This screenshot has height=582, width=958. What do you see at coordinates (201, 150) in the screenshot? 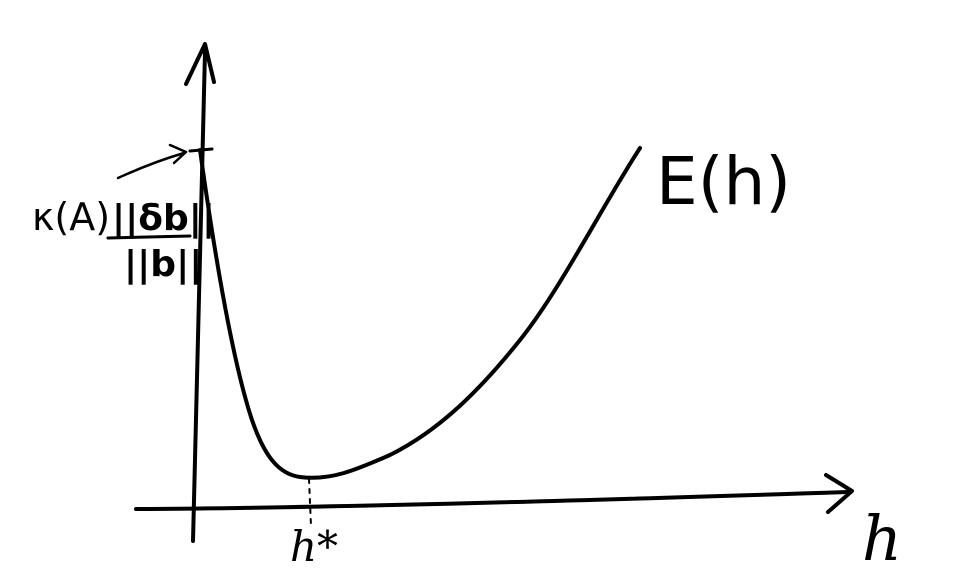
I see `y-intercept-tick` at bounding box center [201, 150].